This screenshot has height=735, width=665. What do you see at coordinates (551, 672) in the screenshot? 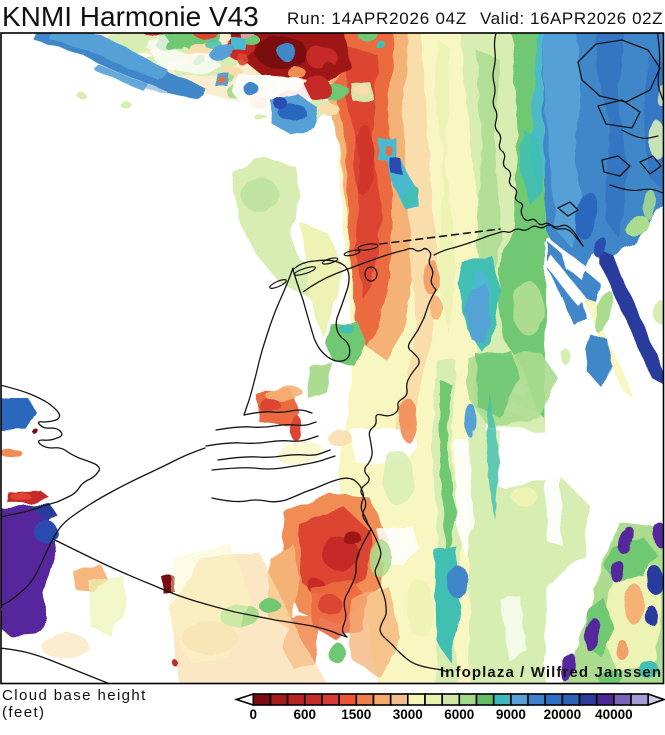
I see `svg-text: Infoplaza / Wilfred Janssen` at bounding box center [551, 672].